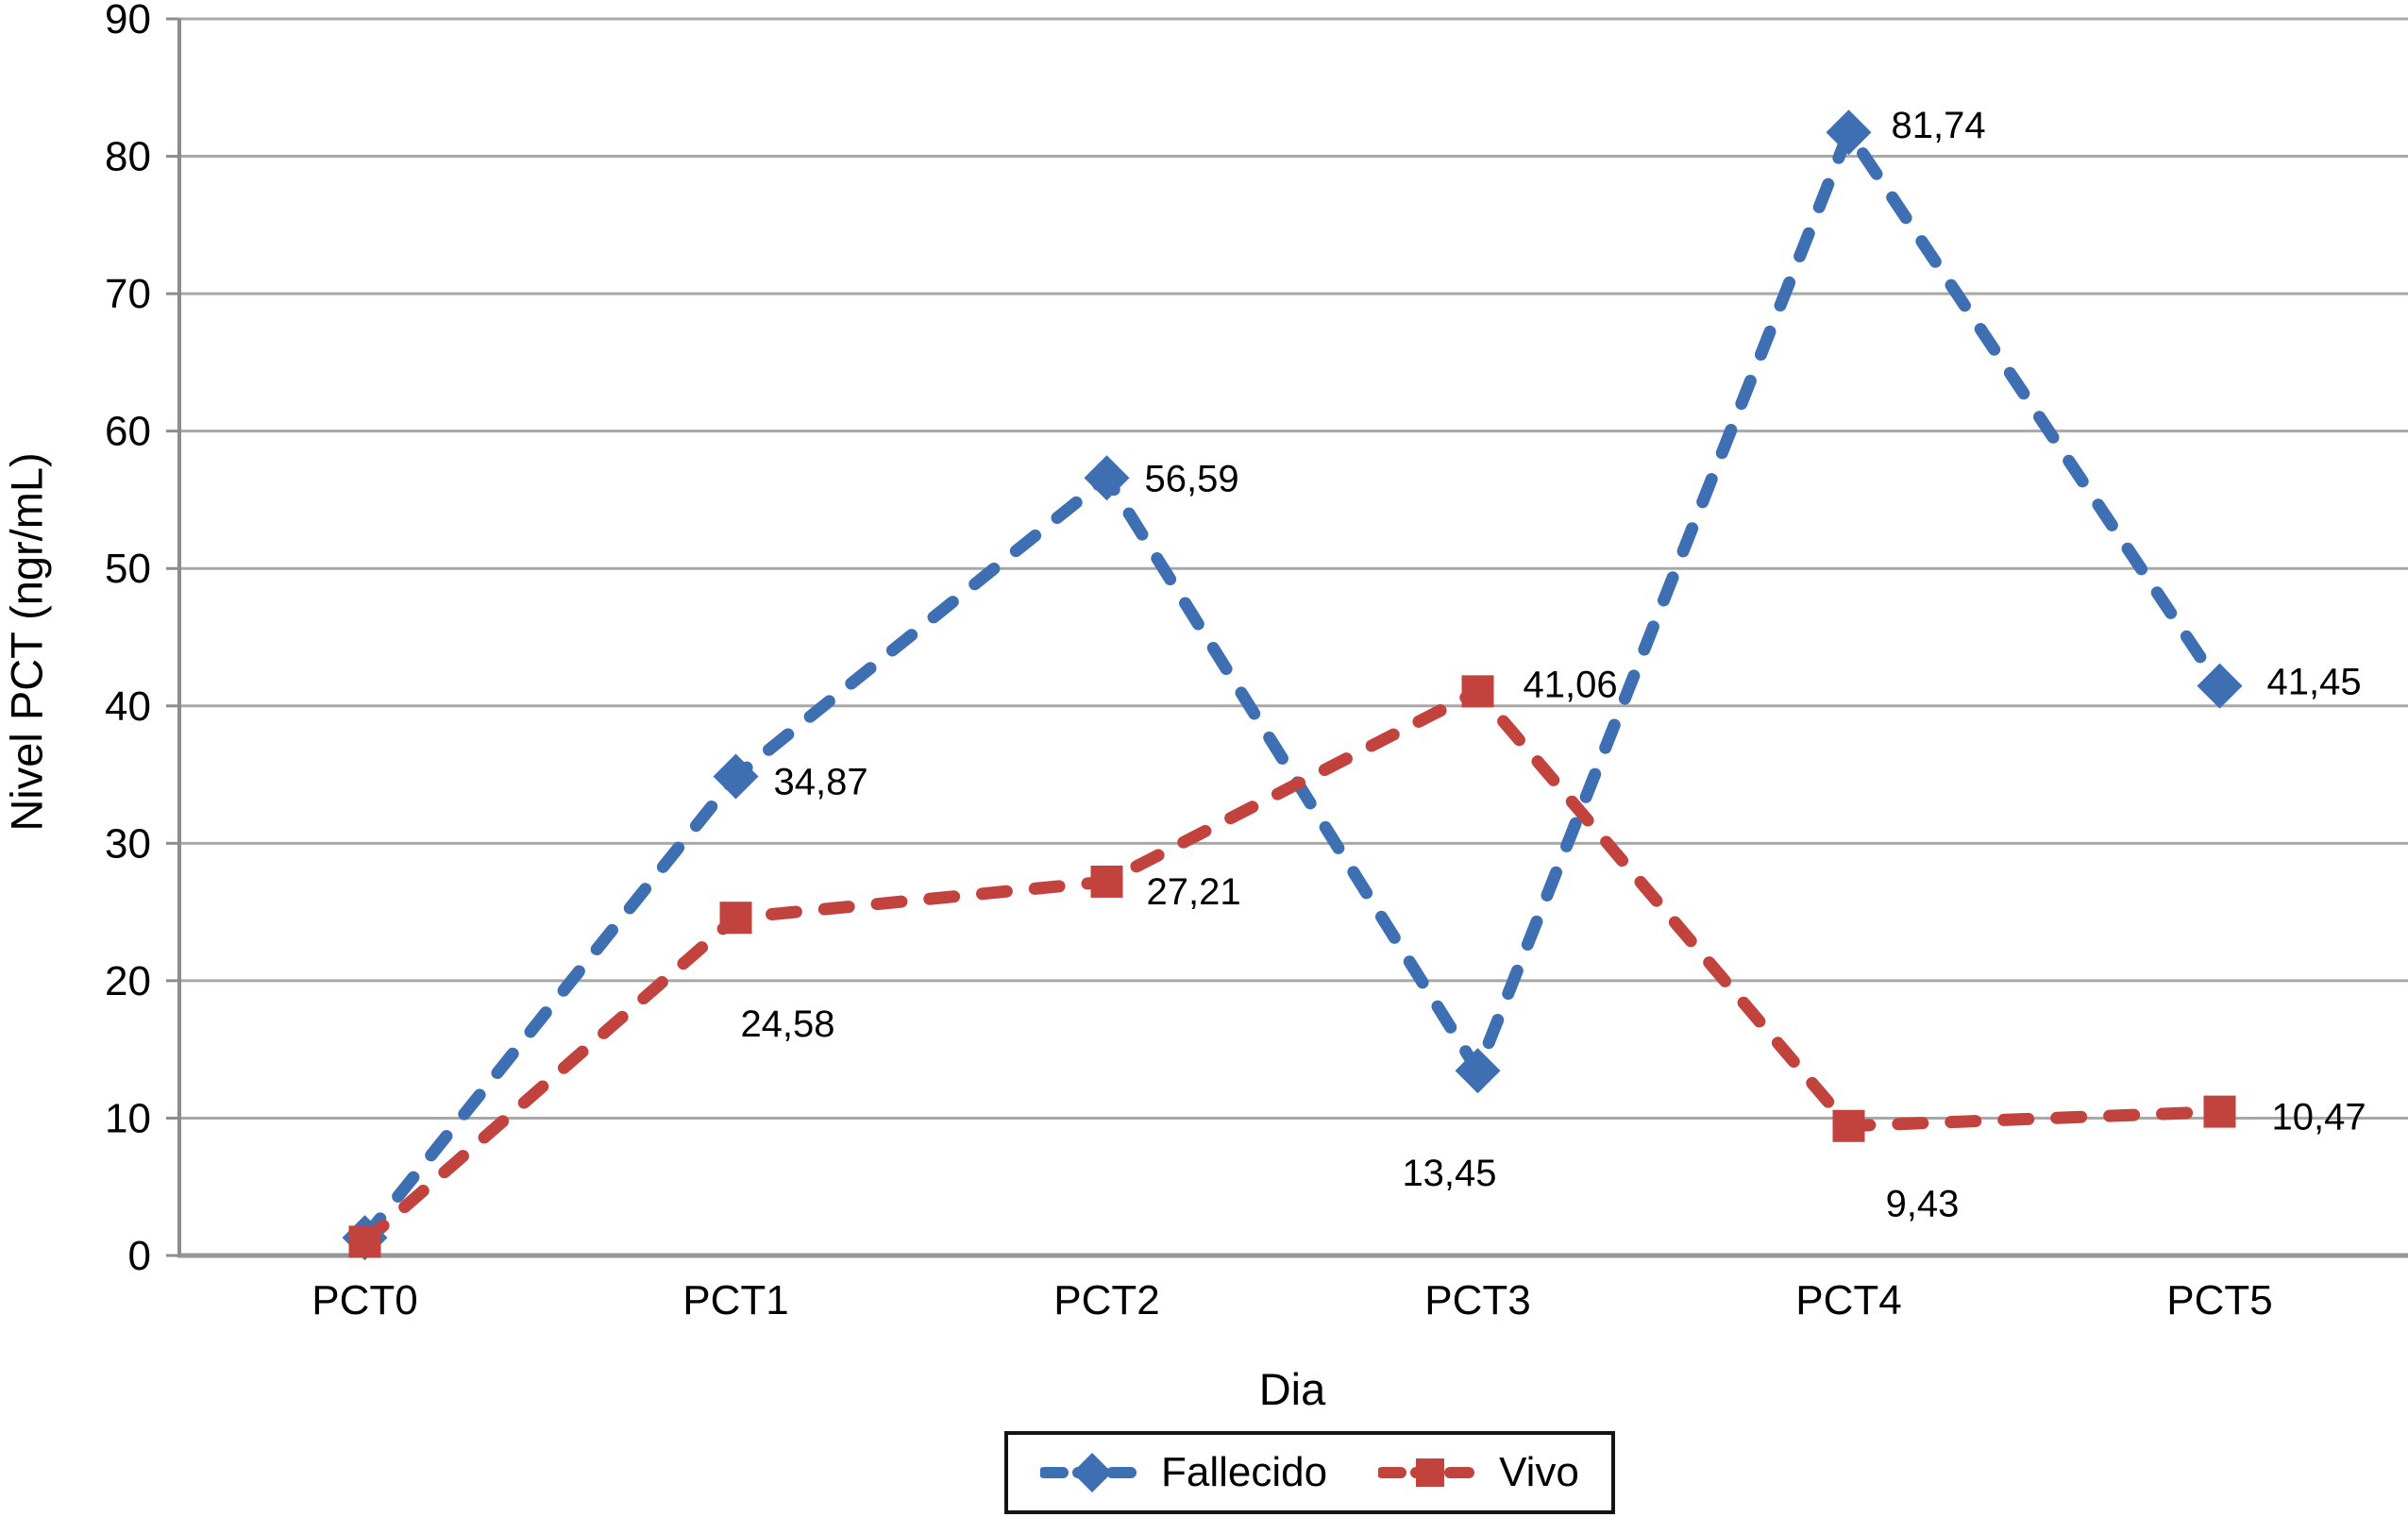 Image resolution: width=2408 pixels, height=1517 pixels. What do you see at coordinates (128, 706) in the screenshot?
I see `svg-text: 40` at bounding box center [128, 706].